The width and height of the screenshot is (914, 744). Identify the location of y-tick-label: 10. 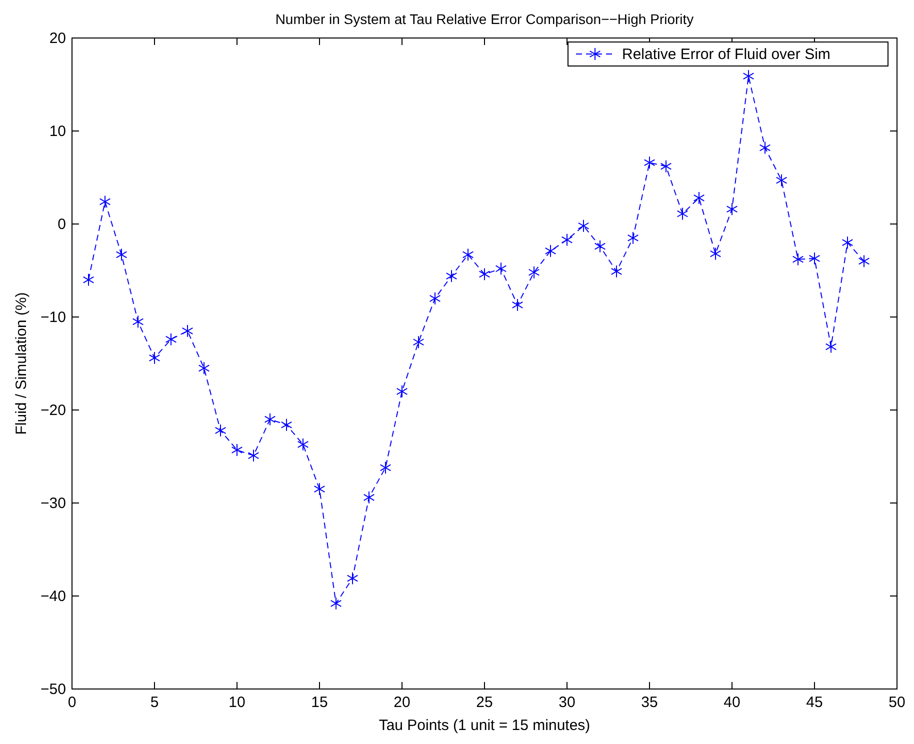
(57, 131).